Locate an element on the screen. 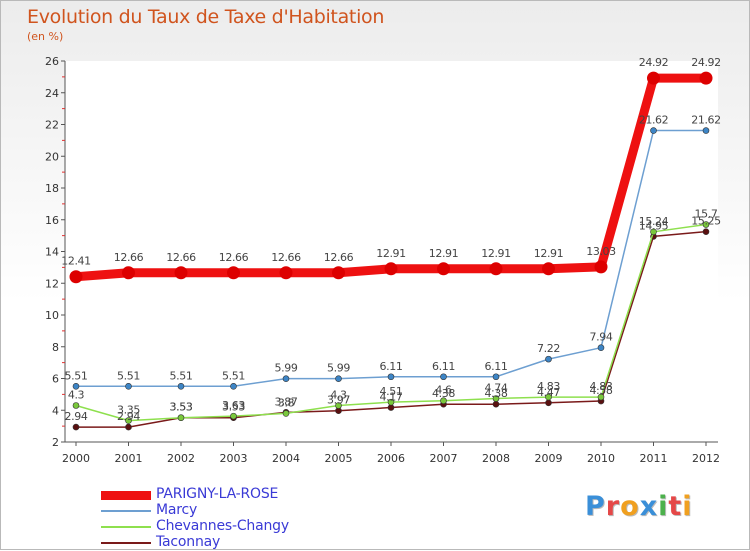 This screenshot has height=551, width=750. y-tick-label: 12 is located at coordinates (52, 283).